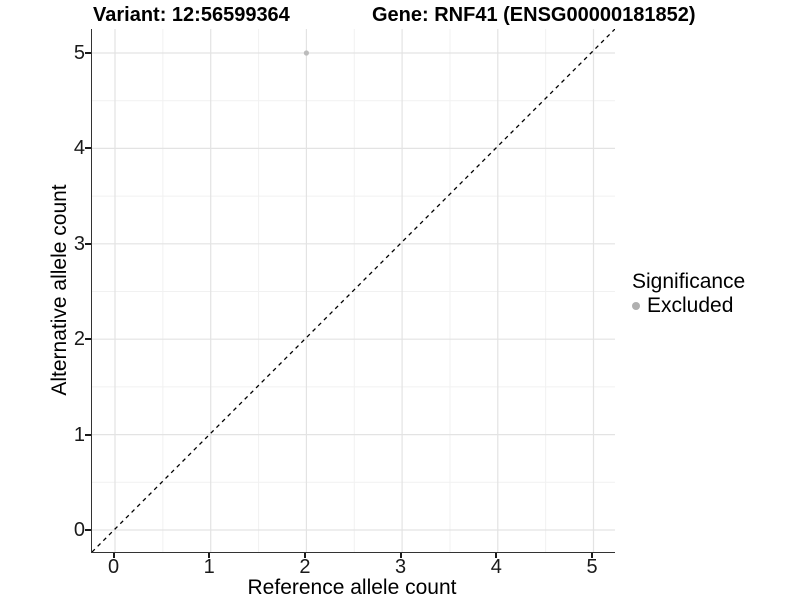  I want to click on x-tick-label: 2, so click(305, 567).